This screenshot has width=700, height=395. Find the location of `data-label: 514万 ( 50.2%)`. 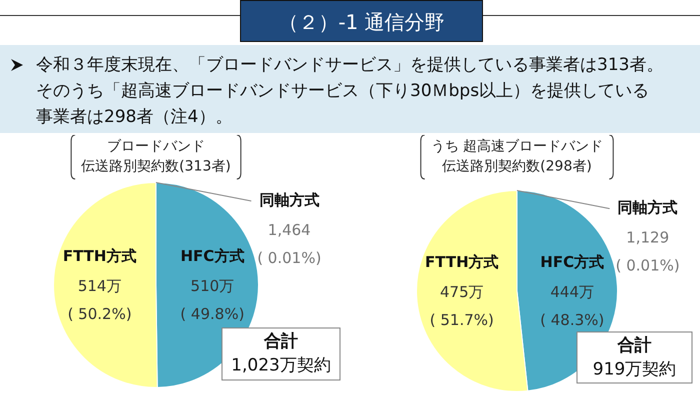

data-label: 514万 ( 50.2%) is located at coordinates (100, 299).